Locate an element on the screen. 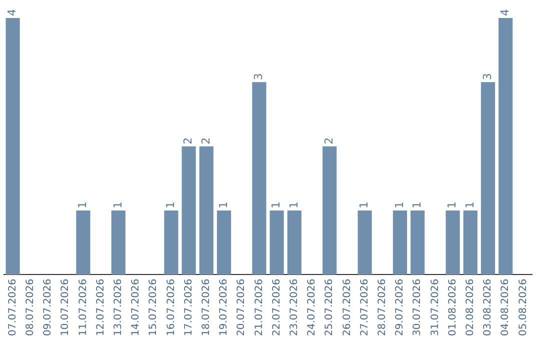 The image size is (540, 340). x-tick-label: 22.07.2026 is located at coordinates (276, 307).